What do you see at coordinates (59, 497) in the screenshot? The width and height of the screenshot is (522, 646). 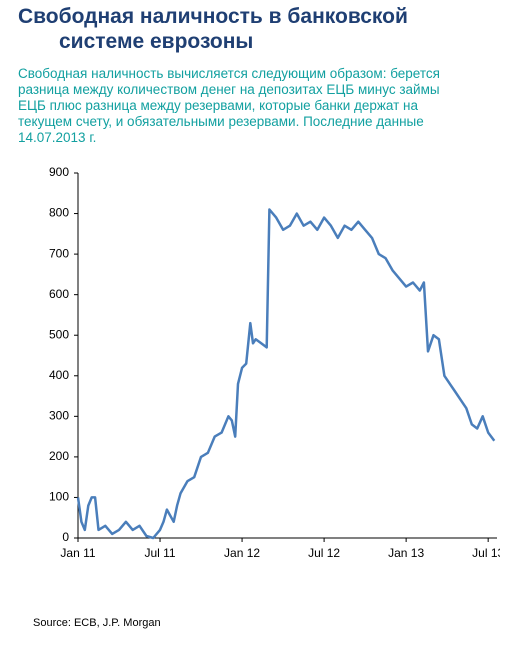 I see `y-tick-label: 100` at bounding box center [59, 497].